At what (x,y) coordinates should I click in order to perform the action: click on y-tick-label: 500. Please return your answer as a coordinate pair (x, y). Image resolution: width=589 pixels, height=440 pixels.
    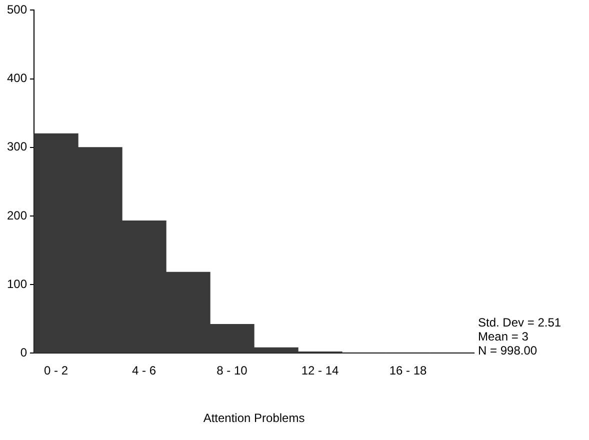
    Looking at the image, I should click on (17, 9).